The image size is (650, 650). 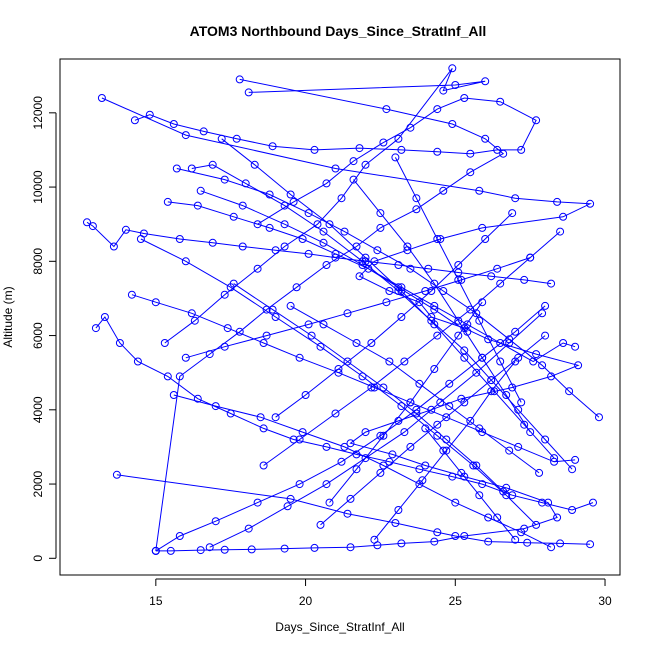 What do you see at coordinates (339, 627) in the screenshot?
I see `x-axis-label: Days_Since_StratInf_All` at bounding box center [339, 627].